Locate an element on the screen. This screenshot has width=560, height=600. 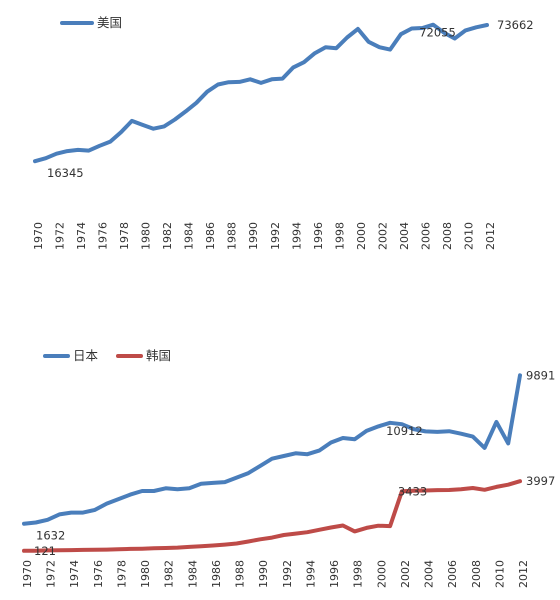
x-tick-label-jk-19: 2008 is located at coordinates (476, 574).